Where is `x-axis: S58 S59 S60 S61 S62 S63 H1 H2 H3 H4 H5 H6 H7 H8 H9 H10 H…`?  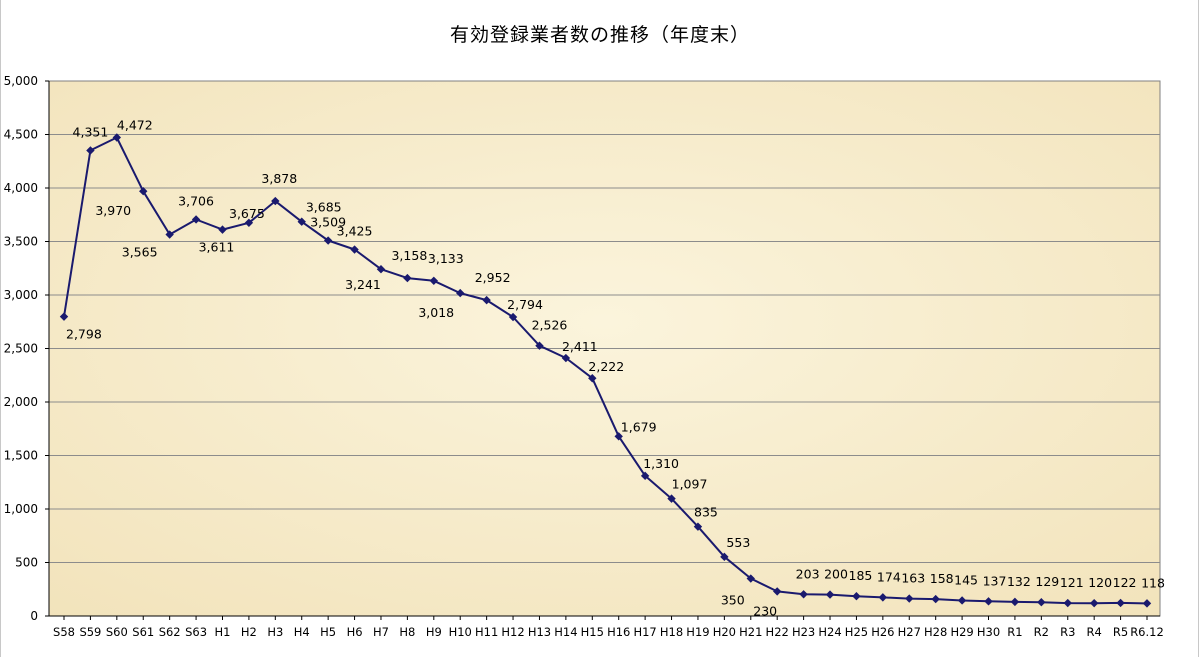 x-axis: S58 S59 S60 S61 S62 S63 H1 H2 H3 H4 H5 H6 H7 H8 H9 H10 H… is located at coordinates (606, 627).